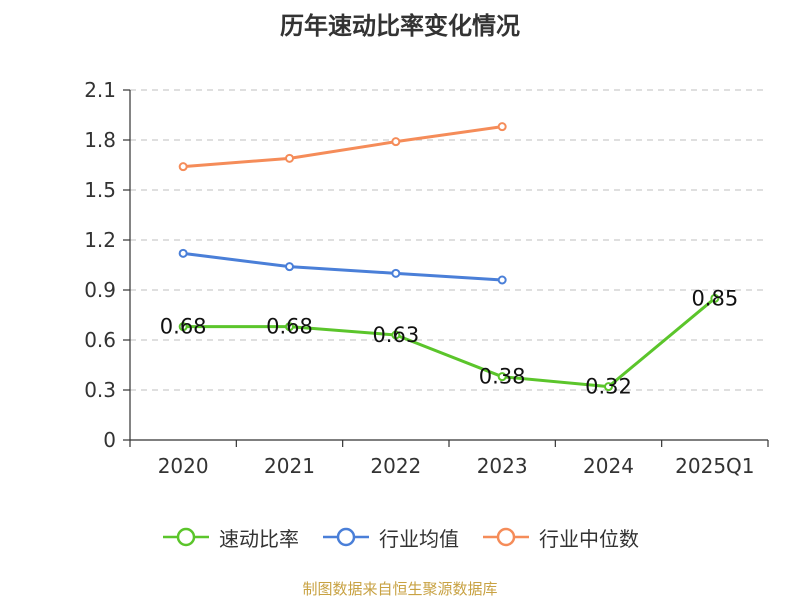  I want to click on x-tick-label: 2024, so click(608, 466).